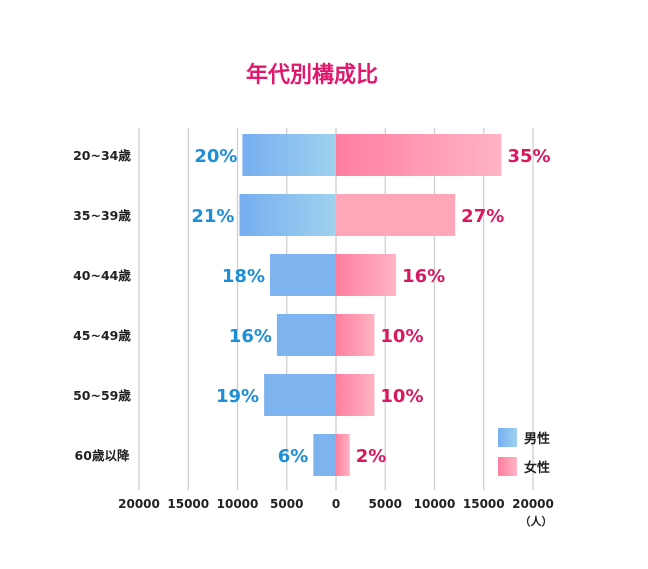  What do you see at coordinates (528, 156) in the screenshot?
I see `data-label-female: 35%` at bounding box center [528, 156].